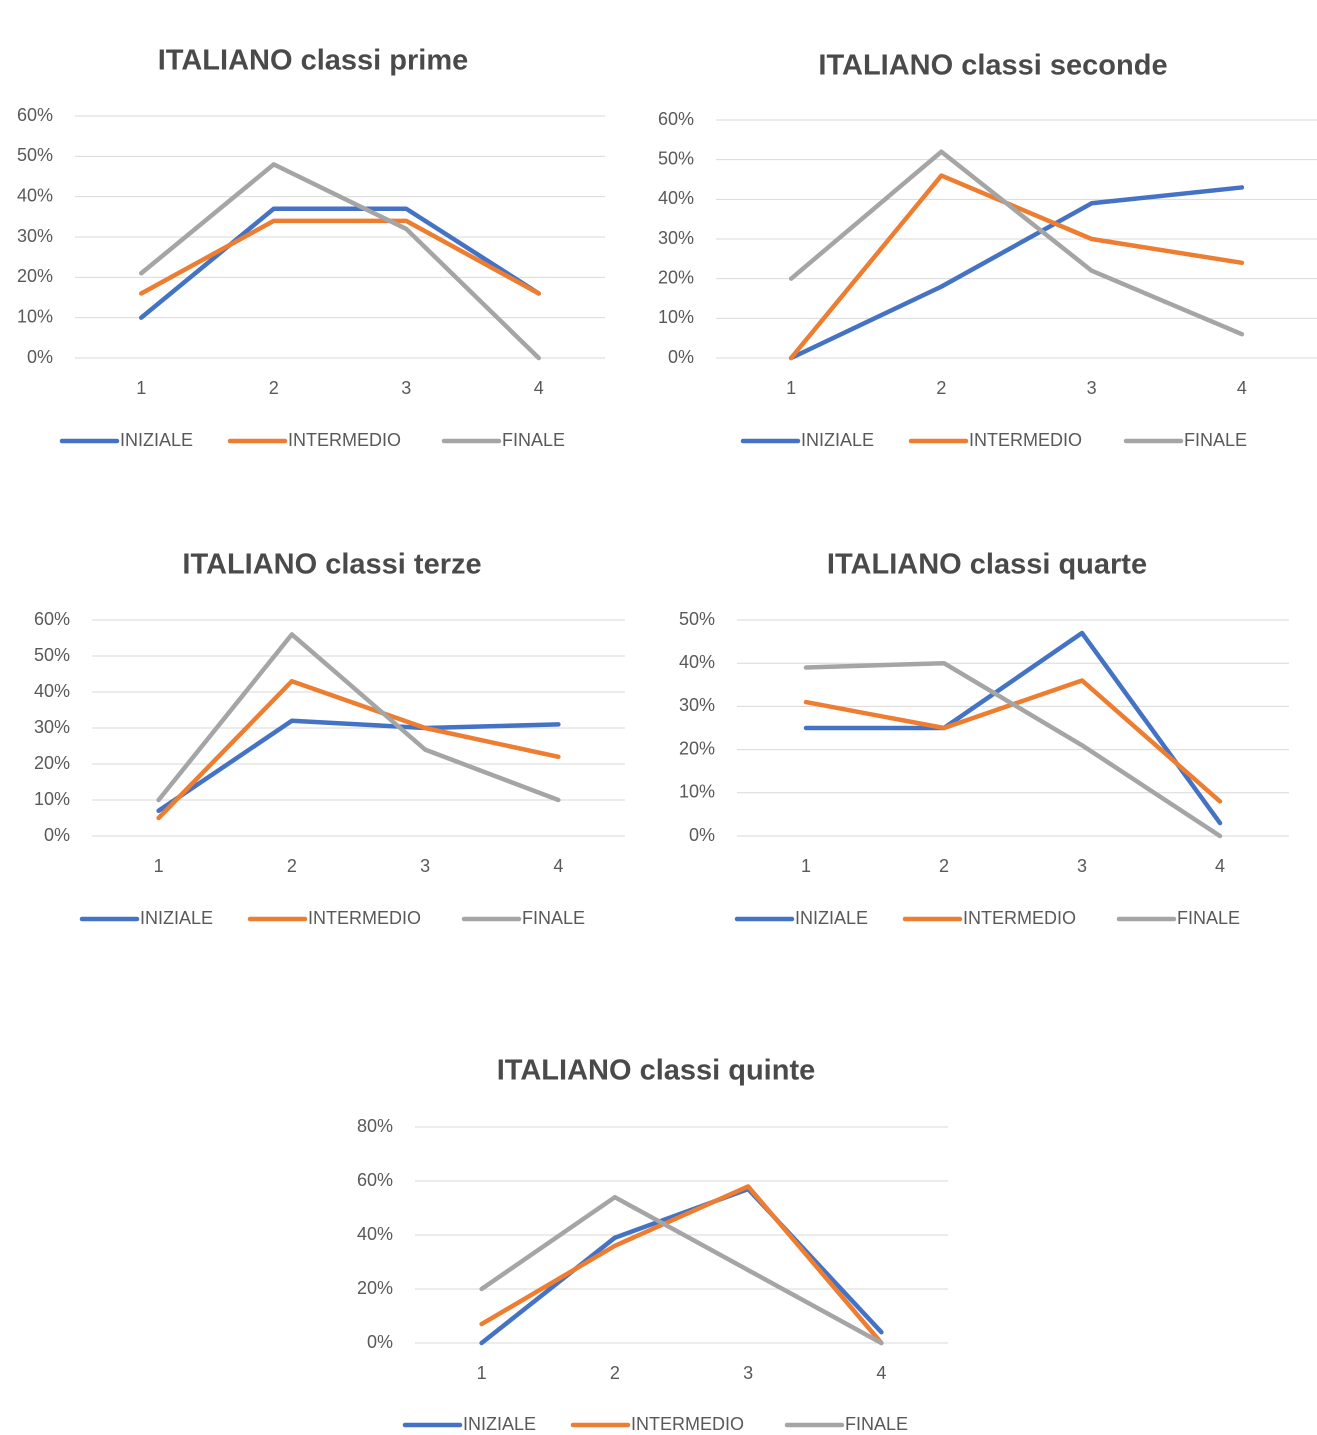 The width and height of the screenshot is (1317, 1435). Describe the element at coordinates (987, 565) in the screenshot. I see `chart-title: ITALIANO classi quarte` at that location.